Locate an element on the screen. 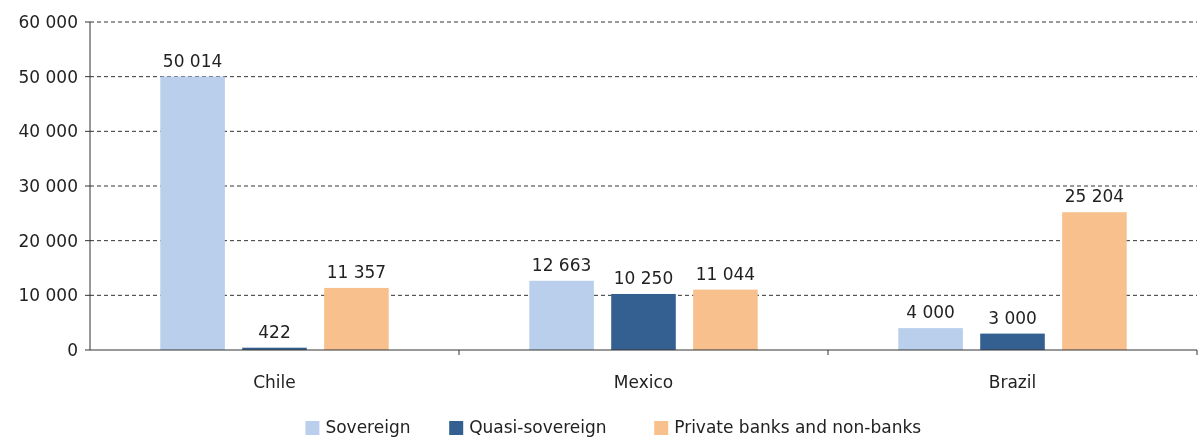 Image resolution: width=1199 pixels, height=442 pixels. data-label: 50 014 is located at coordinates (192, 60).